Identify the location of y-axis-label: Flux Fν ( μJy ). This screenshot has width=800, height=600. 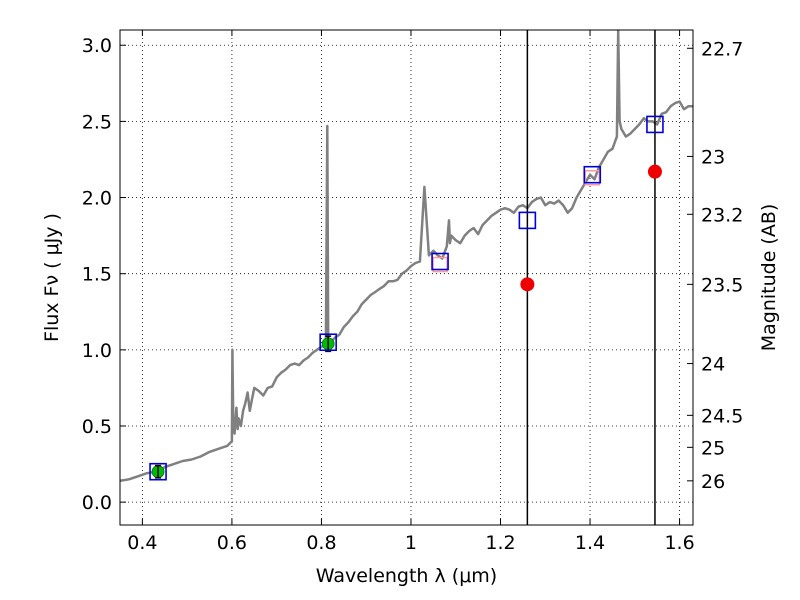
(52, 277).